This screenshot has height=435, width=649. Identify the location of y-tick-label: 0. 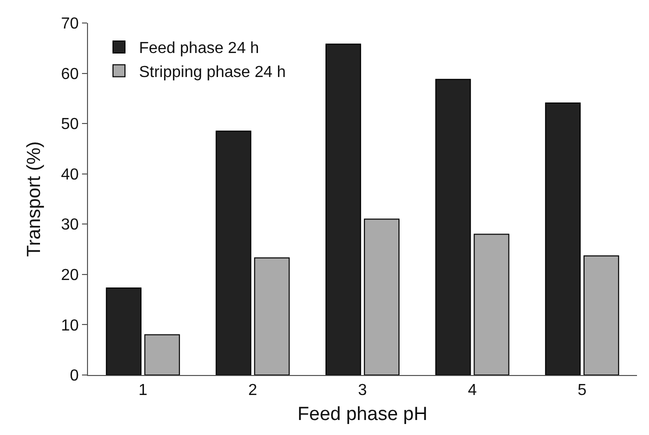
(74, 376).